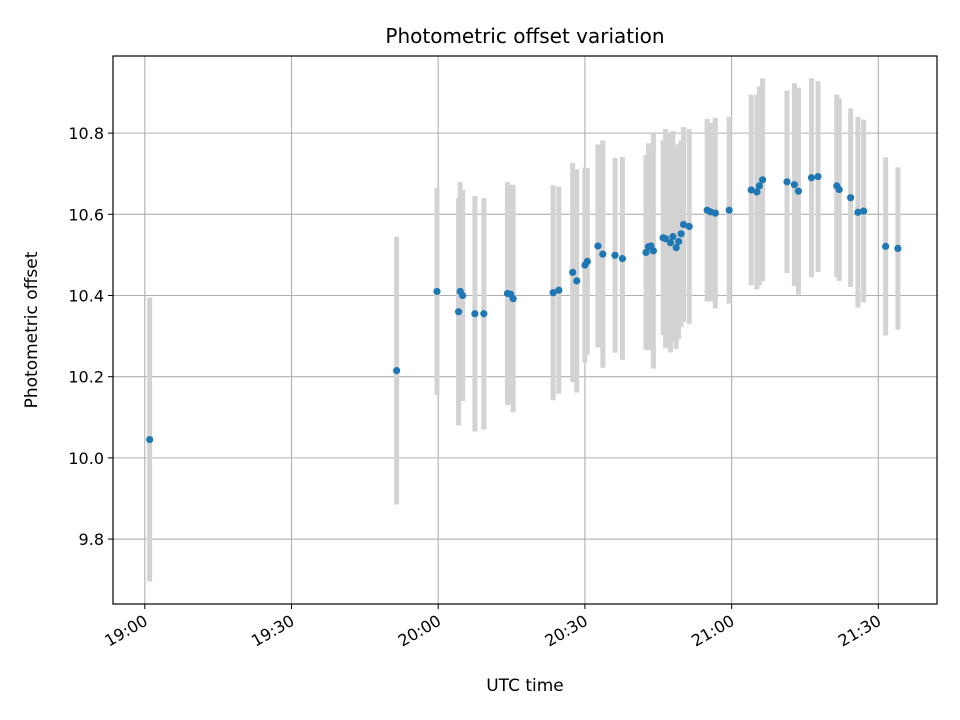  I want to click on y-tick-label: 10.4, so click(86, 295).